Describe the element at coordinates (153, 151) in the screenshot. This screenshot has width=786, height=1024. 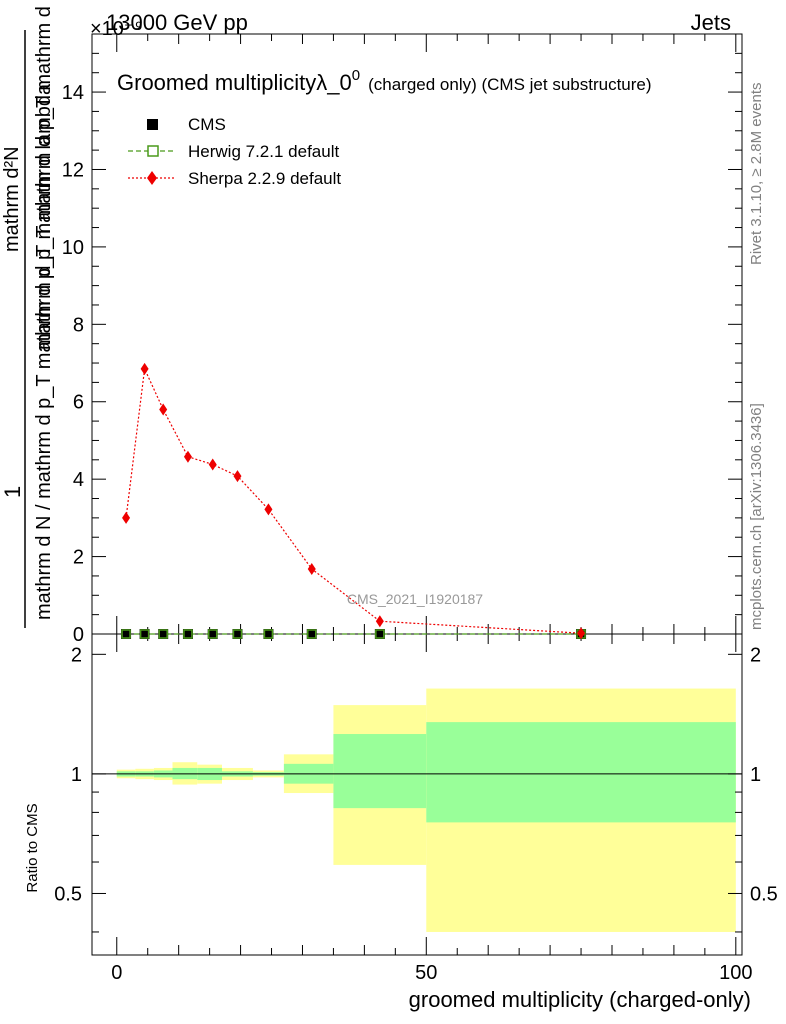
I see `legend-herwig-marker` at that location.